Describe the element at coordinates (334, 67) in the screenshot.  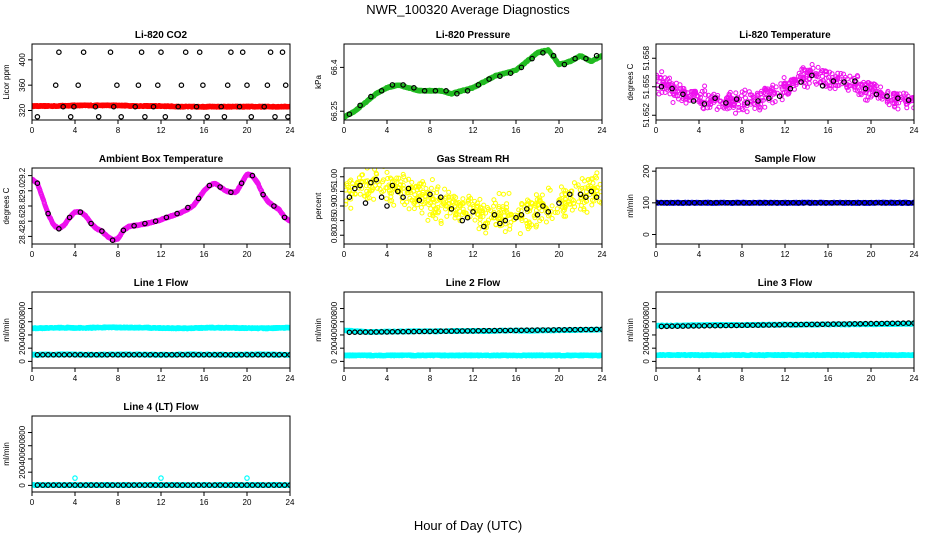
I see `y-tick-label: 66.4` at that location.